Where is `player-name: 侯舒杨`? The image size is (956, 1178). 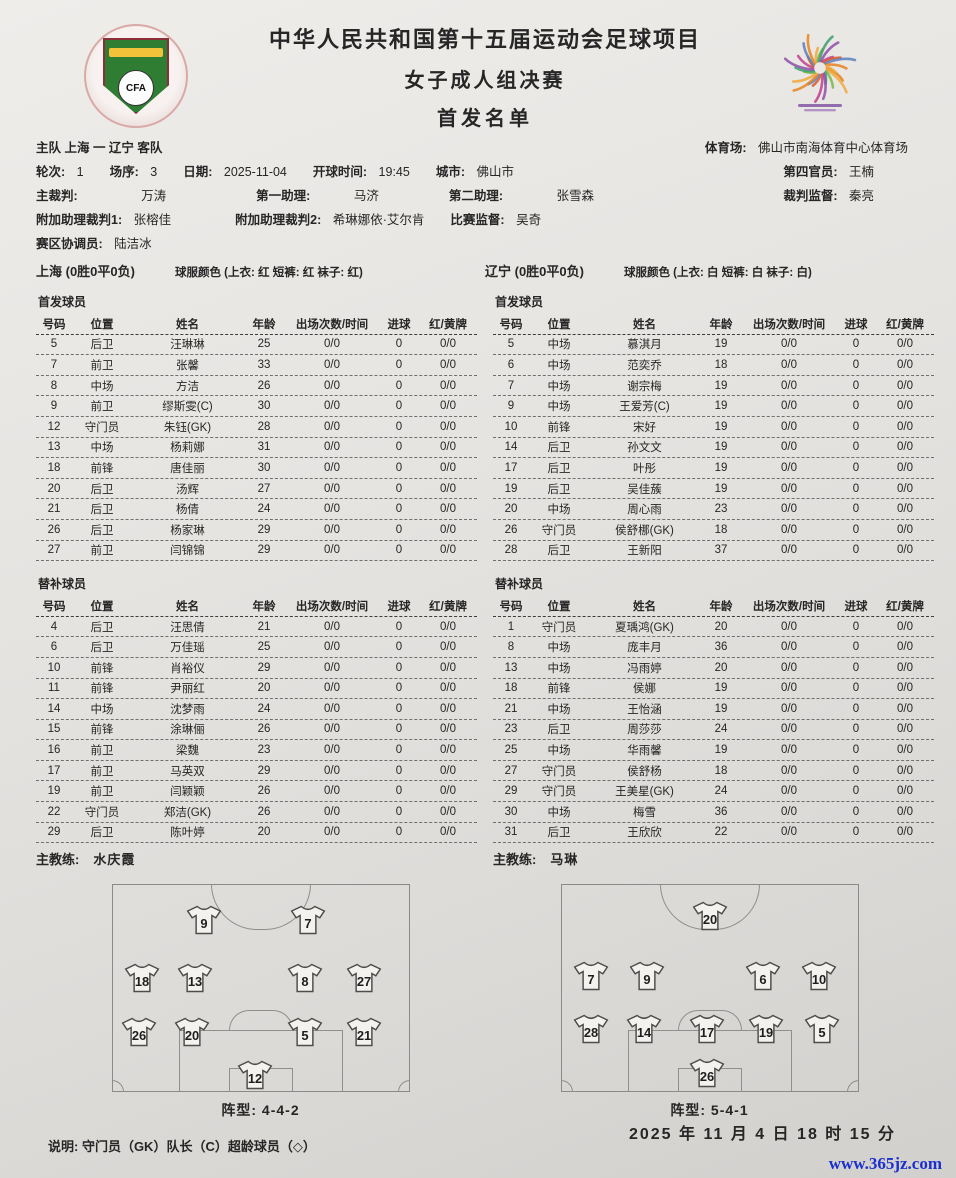
player-name: 侯舒杨 is located at coordinates (644, 771).